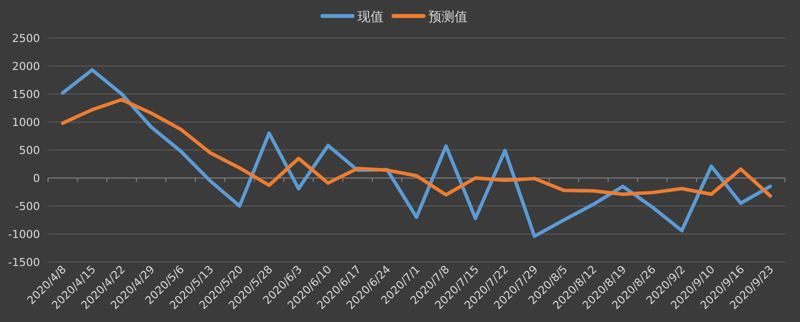 The width and height of the screenshot is (800, 322). Describe the element at coordinates (36, 178) in the screenshot. I see `y-tick-label: 0` at that location.